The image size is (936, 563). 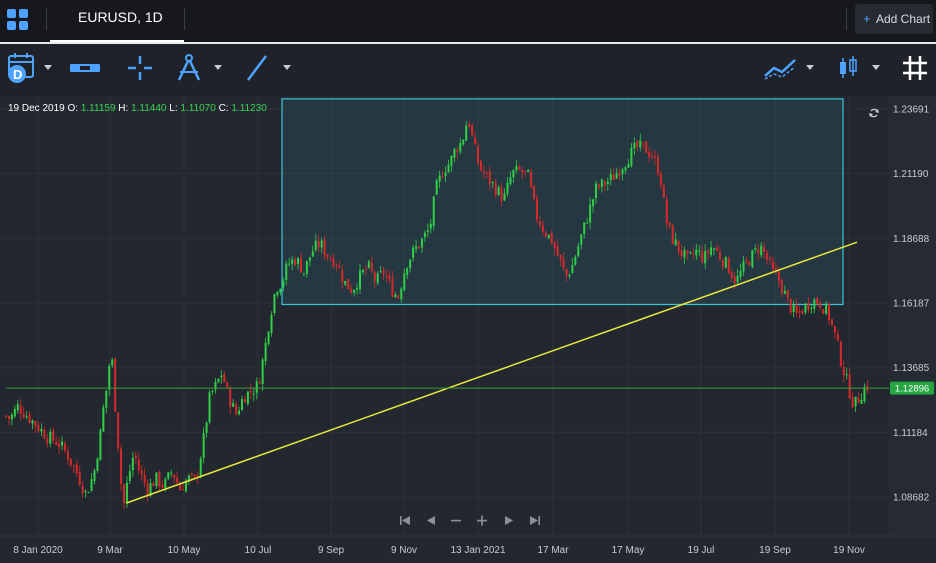 I want to click on compass-dropdown-icon, so click(x=218, y=67).